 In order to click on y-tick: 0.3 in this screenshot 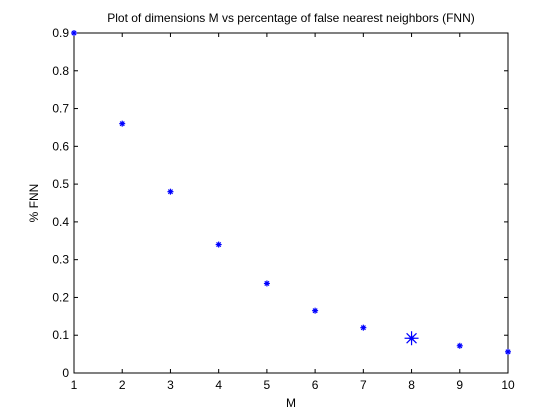, I will do `click(280, 260)`.